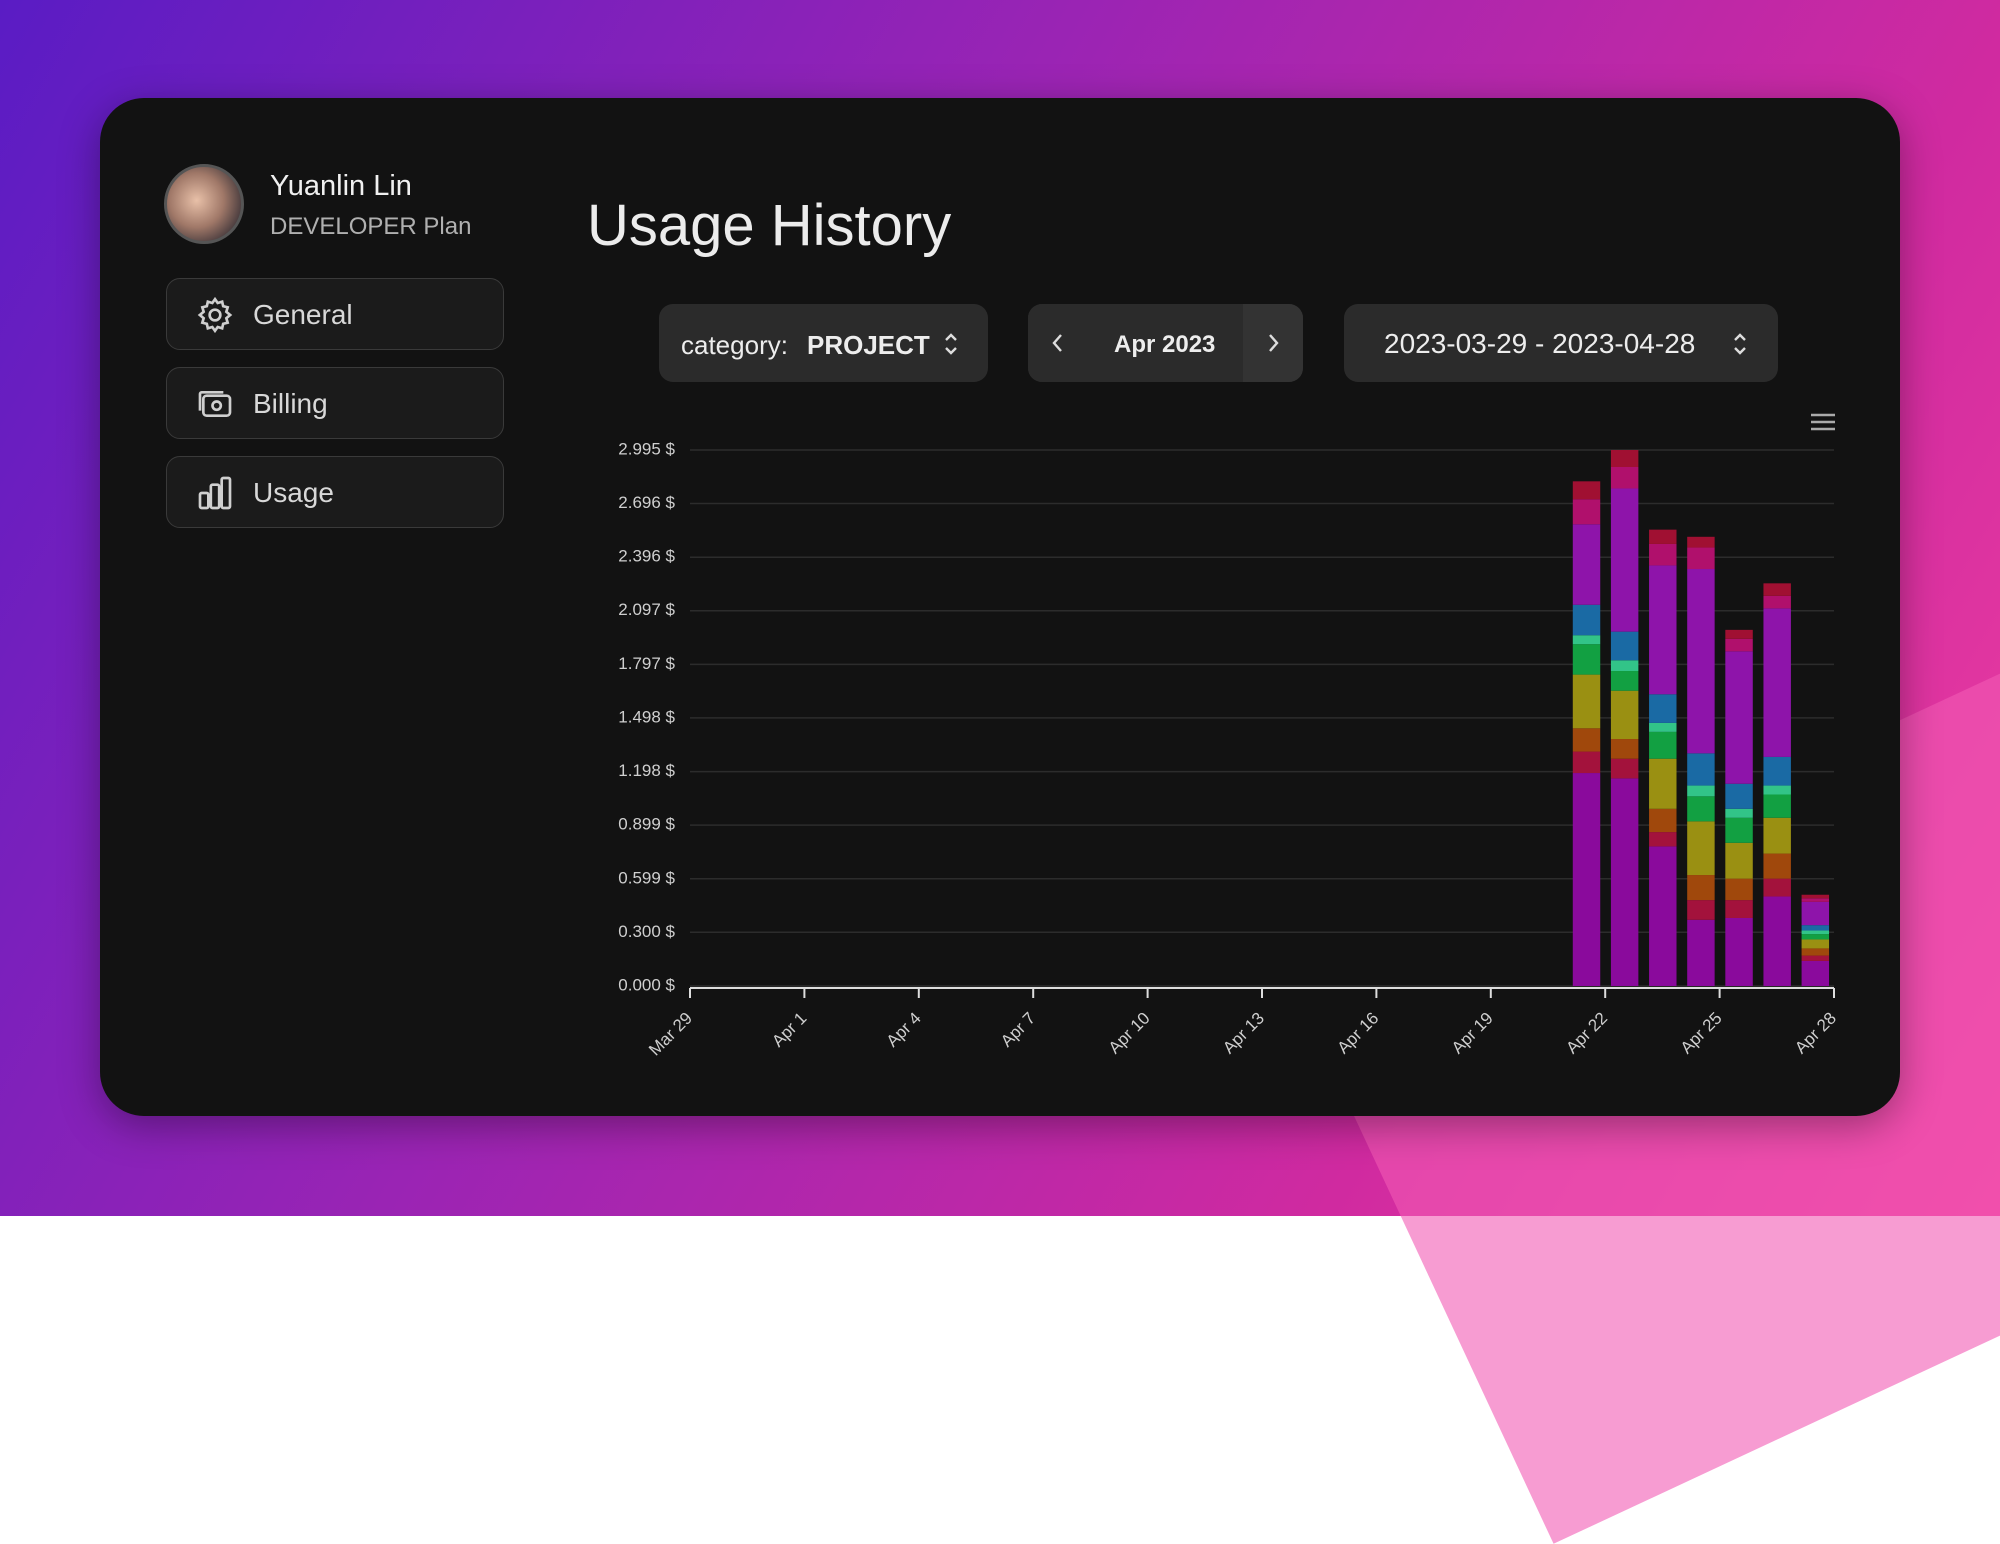 The image size is (2000, 1544). Describe the element at coordinates (1586, 1033) in the screenshot. I see `x-tick-label: Apr 22` at that location.